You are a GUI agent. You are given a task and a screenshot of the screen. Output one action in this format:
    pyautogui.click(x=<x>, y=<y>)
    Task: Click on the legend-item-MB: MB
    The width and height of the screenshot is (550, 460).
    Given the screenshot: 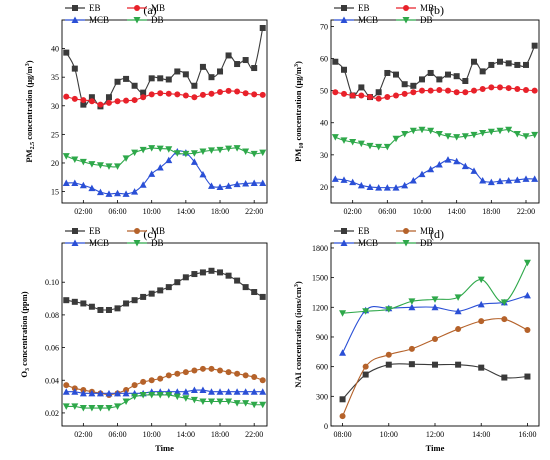 What is the action you would take?
    pyautogui.click(x=415, y=8)
    